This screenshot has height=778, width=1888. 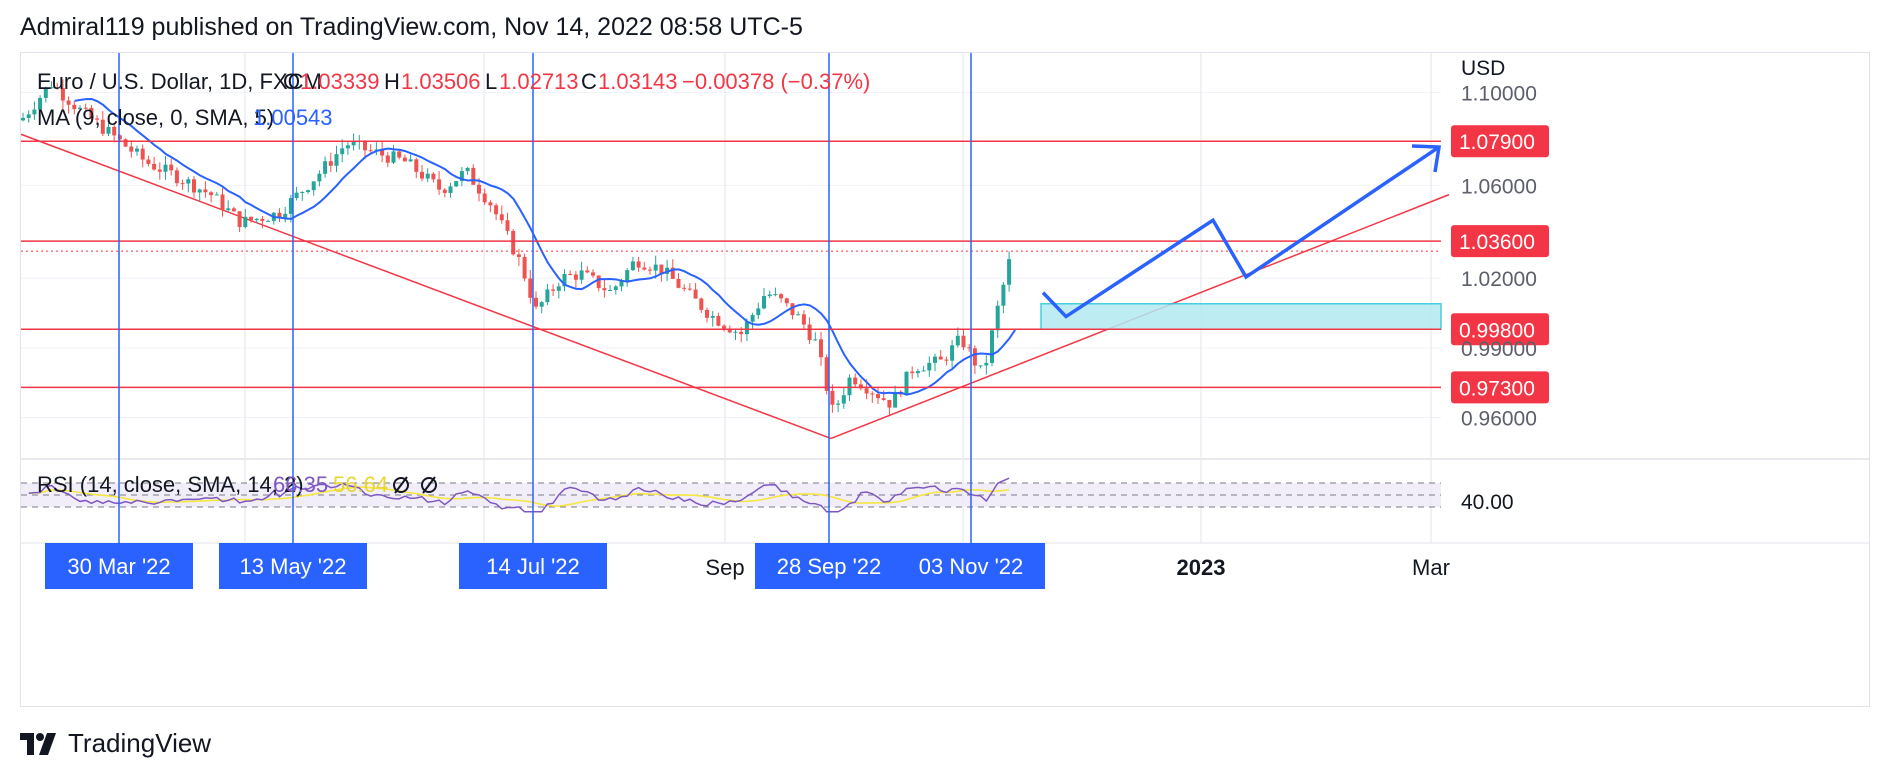 What do you see at coordinates (519, 496) in the screenshot?
I see `rsi-ma-line` at bounding box center [519, 496].